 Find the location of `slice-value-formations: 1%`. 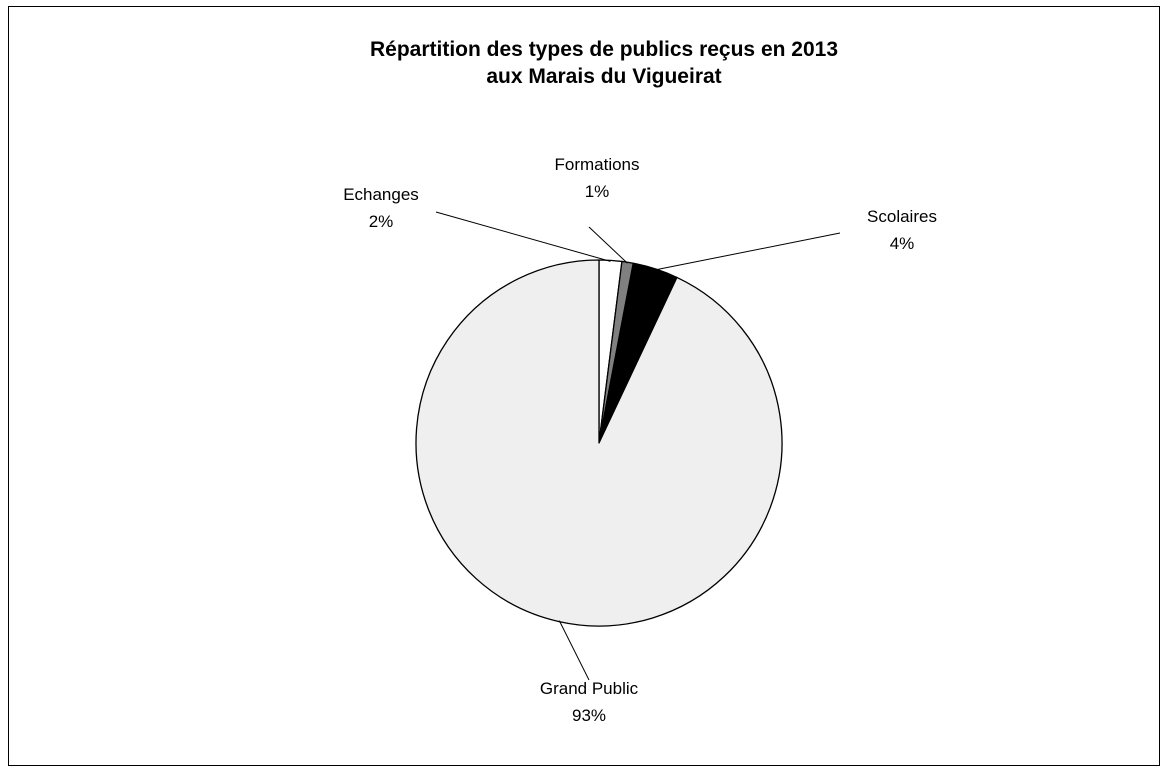

slice-value-formations: 1% is located at coordinates (597, 191).